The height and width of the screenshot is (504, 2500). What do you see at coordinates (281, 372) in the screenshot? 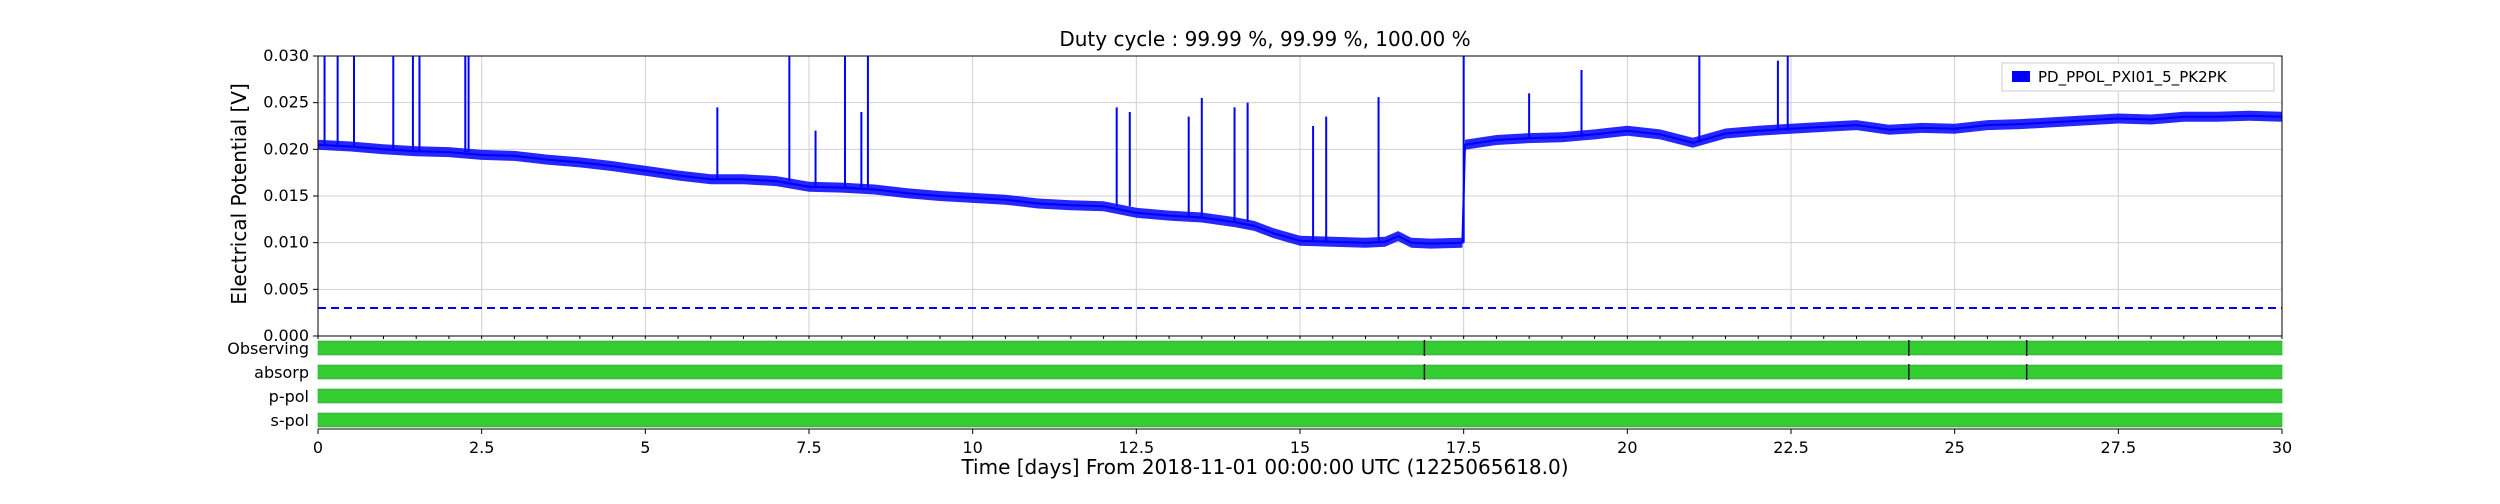
I see `segment-label: absorp` at bounding box center [281, 372].